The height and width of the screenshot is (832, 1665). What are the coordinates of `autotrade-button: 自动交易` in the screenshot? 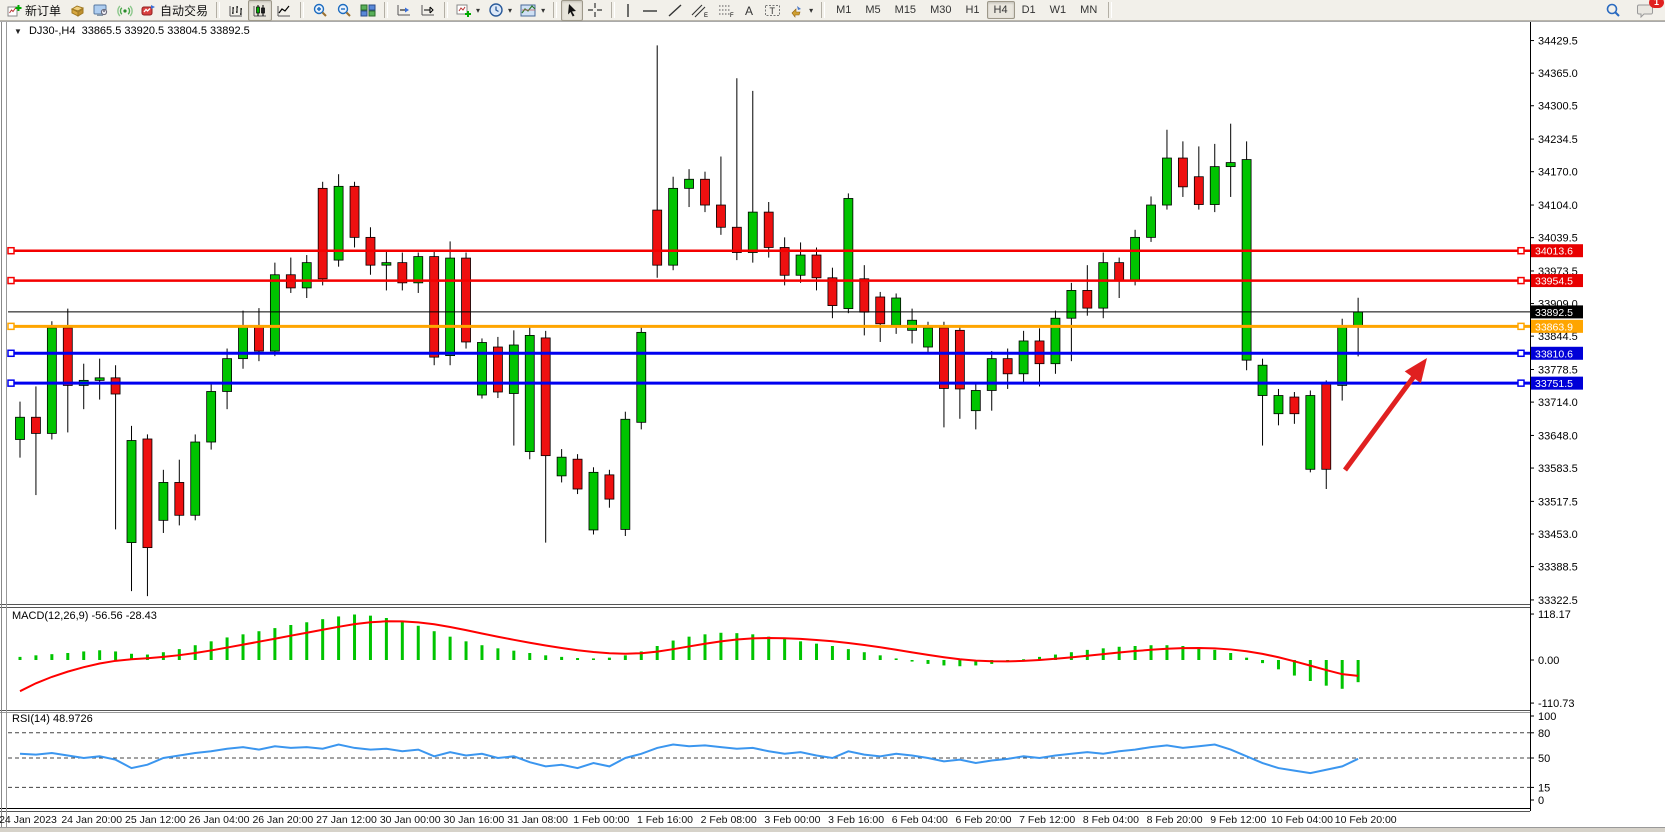 It's located at (174, 10).